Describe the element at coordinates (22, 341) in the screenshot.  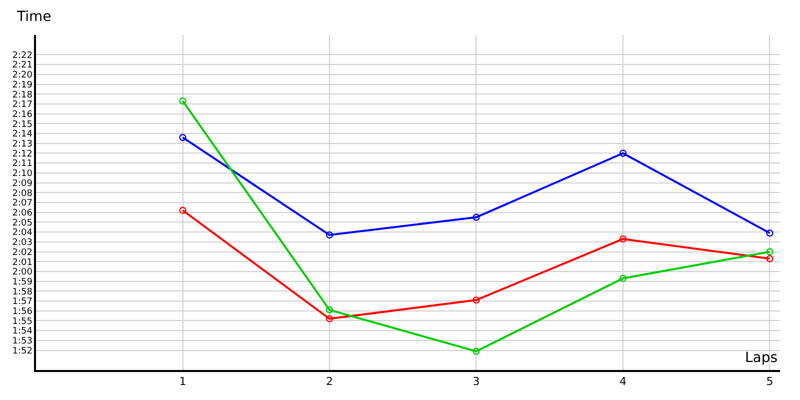
I see `y-tick-label: 1:53` at that location.